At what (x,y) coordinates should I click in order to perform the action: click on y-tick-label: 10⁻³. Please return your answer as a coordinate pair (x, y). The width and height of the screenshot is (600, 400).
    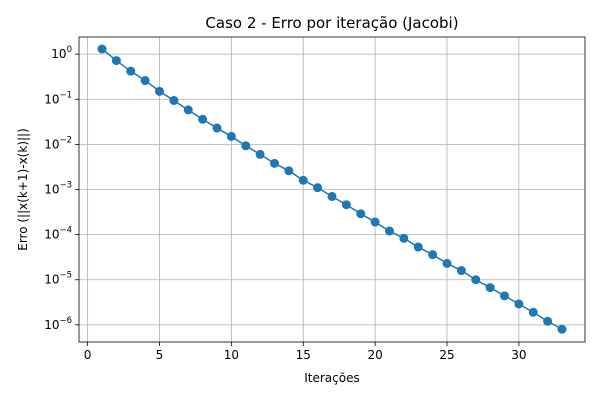
    Looking at the image, I should click on (58, 189).